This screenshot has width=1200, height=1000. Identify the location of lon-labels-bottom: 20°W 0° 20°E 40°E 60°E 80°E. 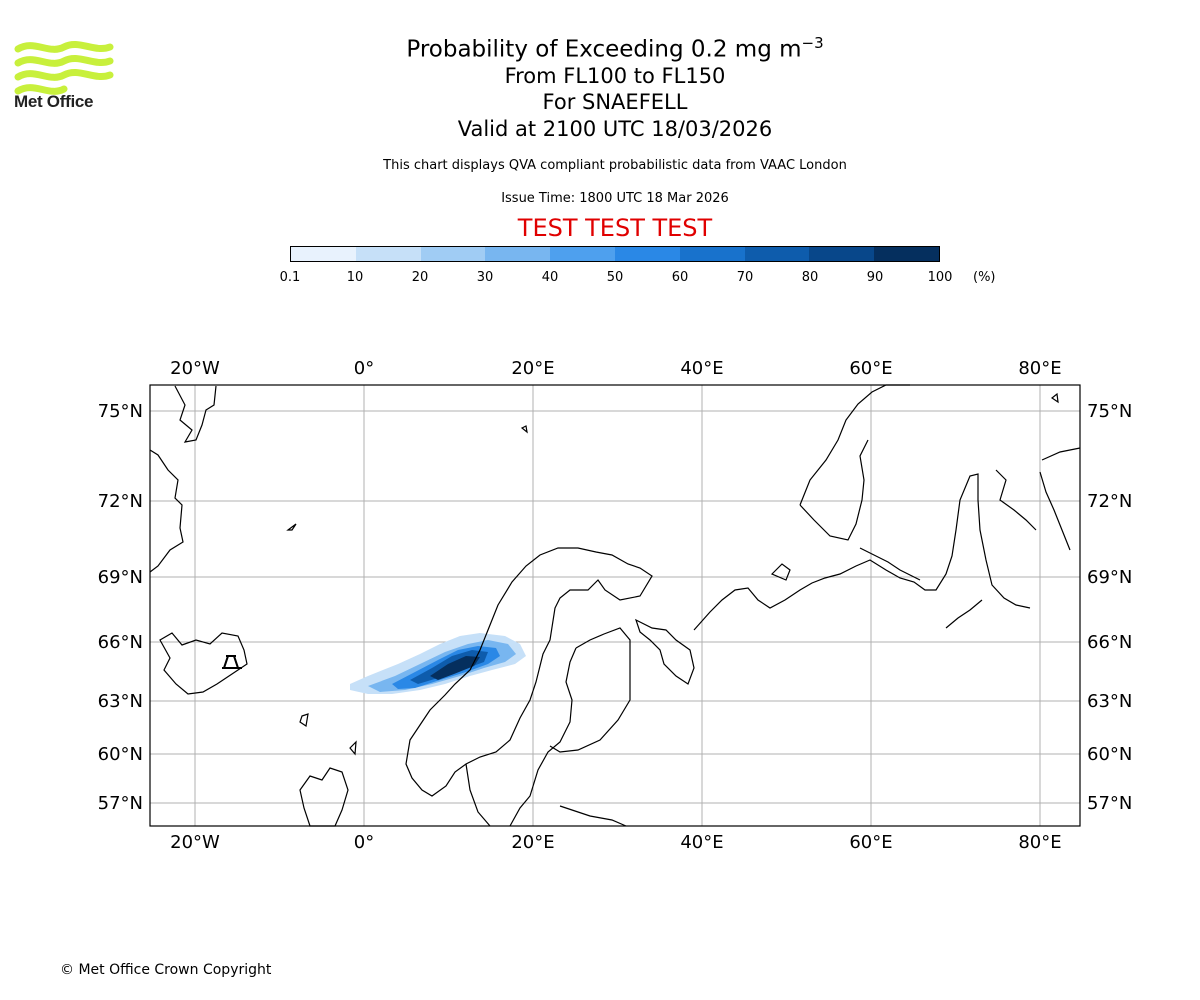
(615, 842).